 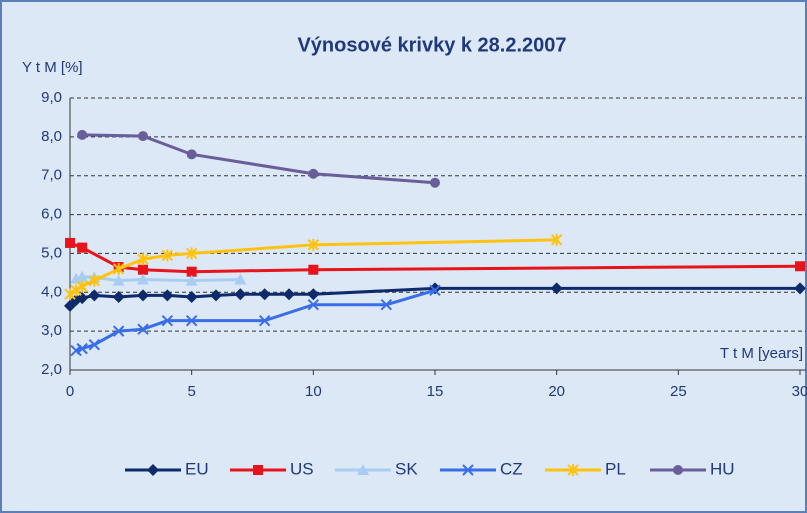 What do you see at coordinates (52, 67) in the screenshot?
I see `y-axis-title: Y t M [%]` at bounding box center [52, 67].